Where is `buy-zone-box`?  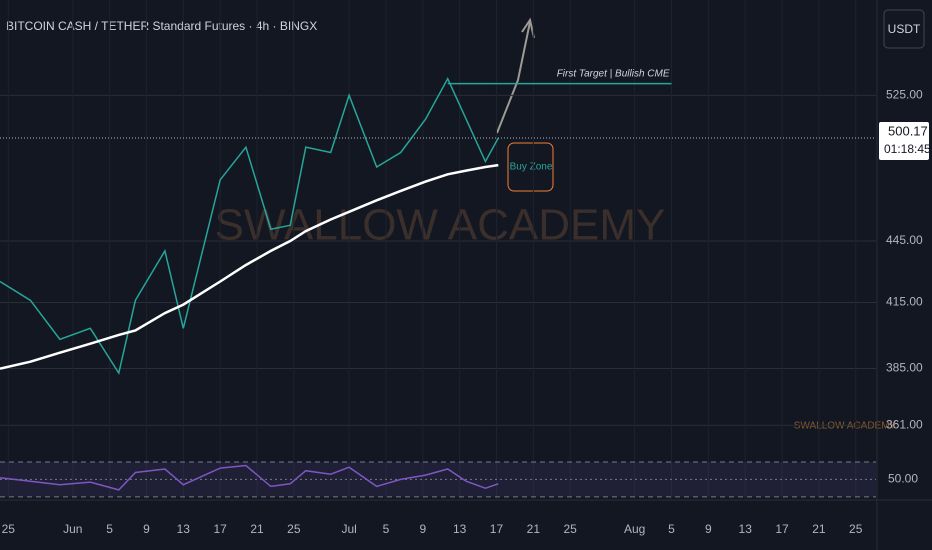
buy-zone-box is located at coordinates (530, 167).